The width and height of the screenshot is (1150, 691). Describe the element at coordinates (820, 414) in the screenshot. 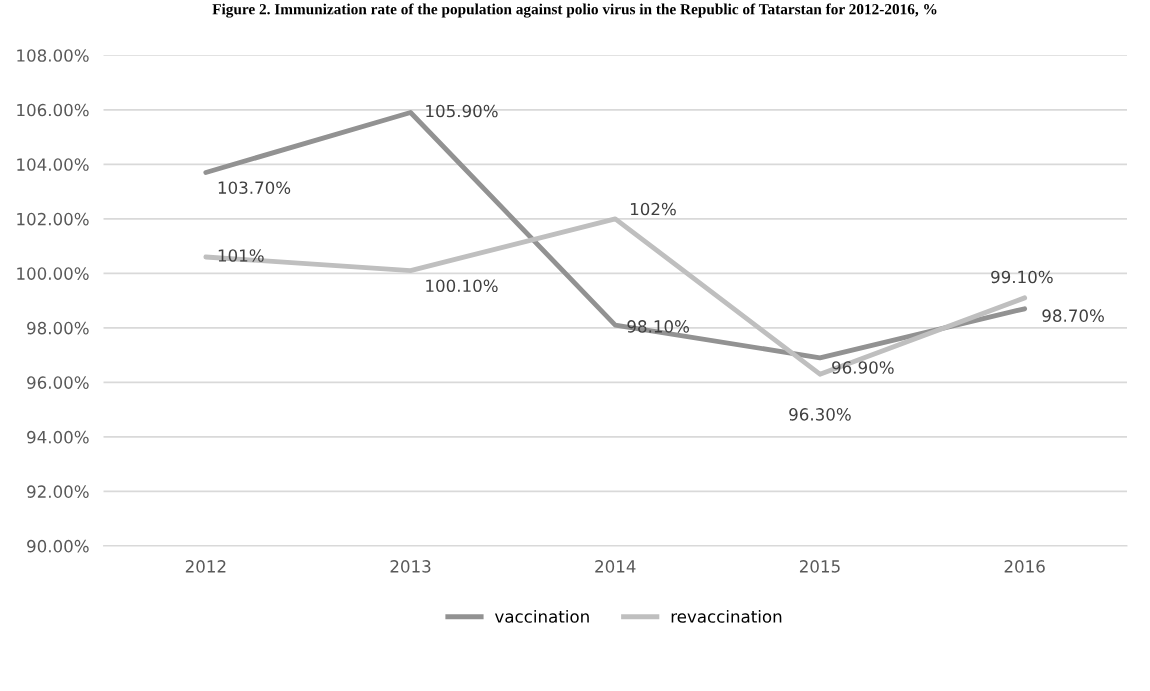

I see `data-label: 96.30%` at that location.